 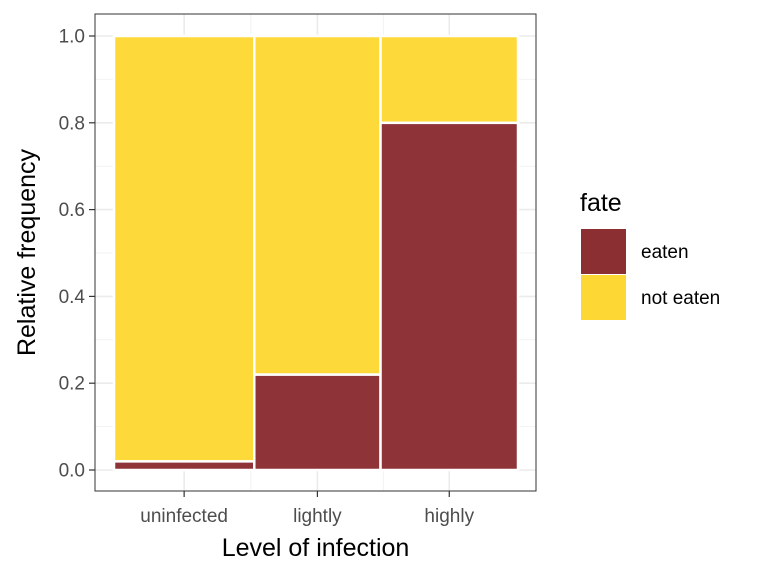 I want to click on bar-eaten-uninfected, so click(x=184, y=466).